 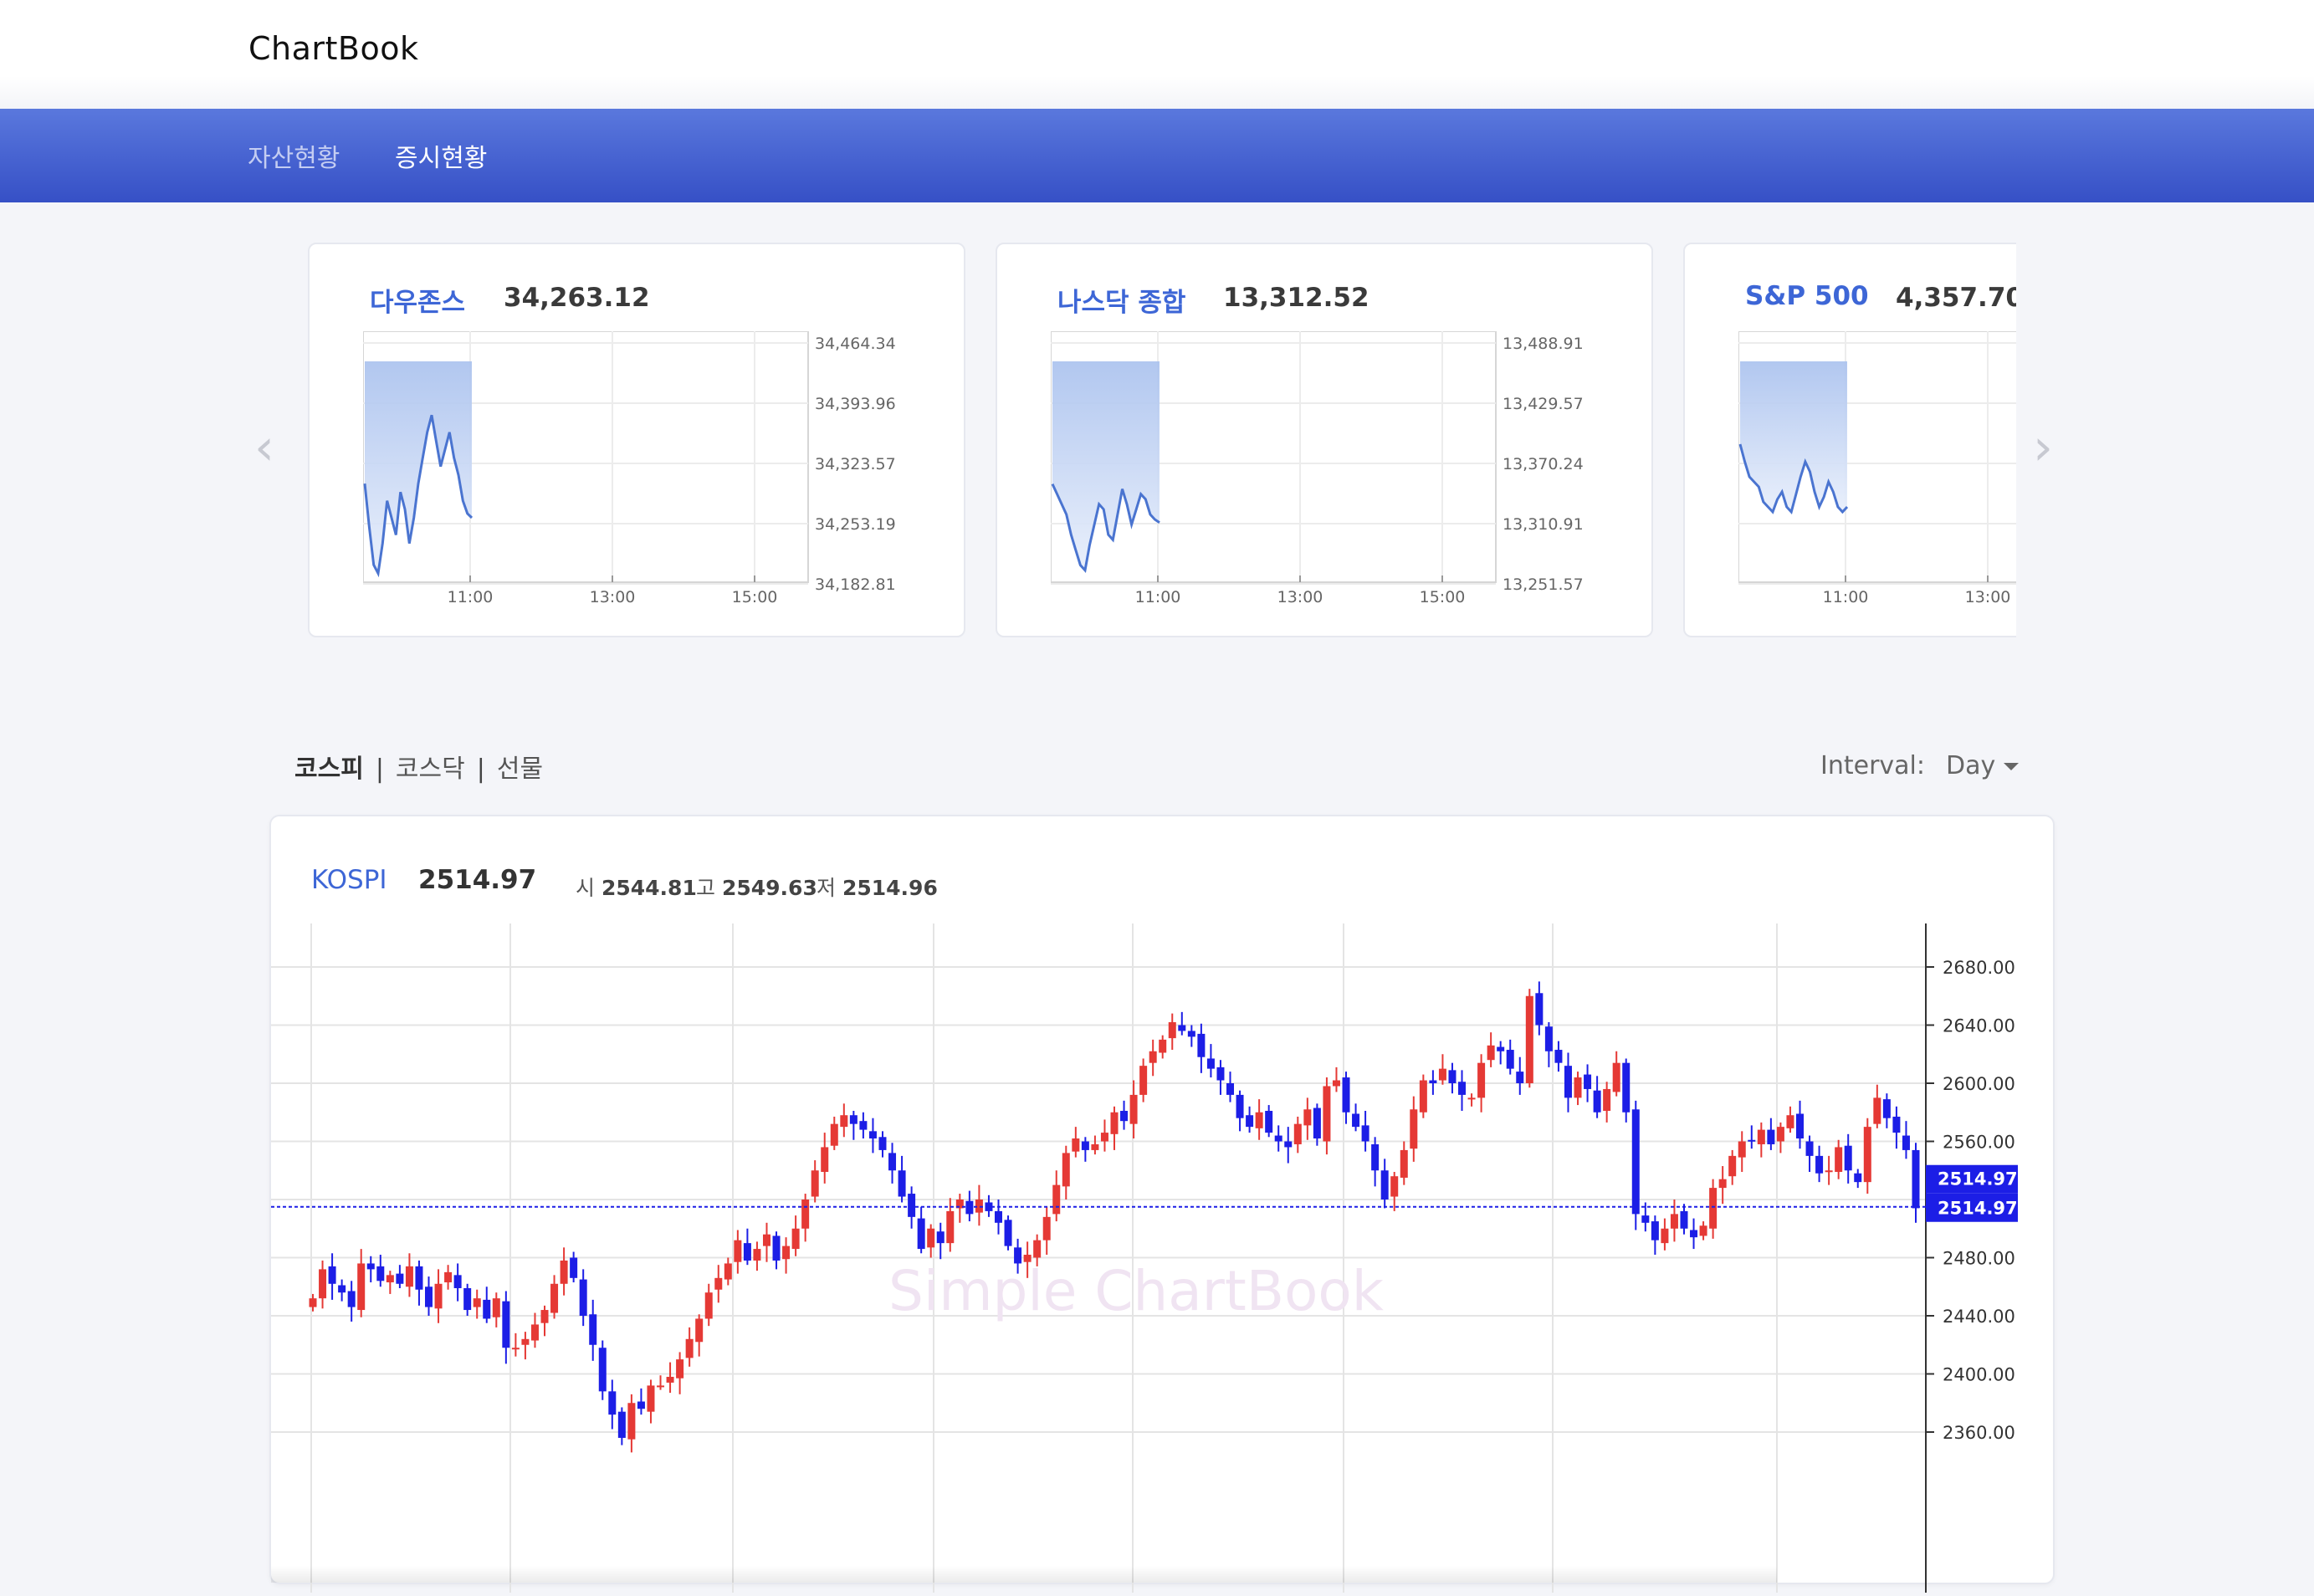 I want to click on mini-chart-svg: 11:00 13:00, so click(x=1877, y=468).